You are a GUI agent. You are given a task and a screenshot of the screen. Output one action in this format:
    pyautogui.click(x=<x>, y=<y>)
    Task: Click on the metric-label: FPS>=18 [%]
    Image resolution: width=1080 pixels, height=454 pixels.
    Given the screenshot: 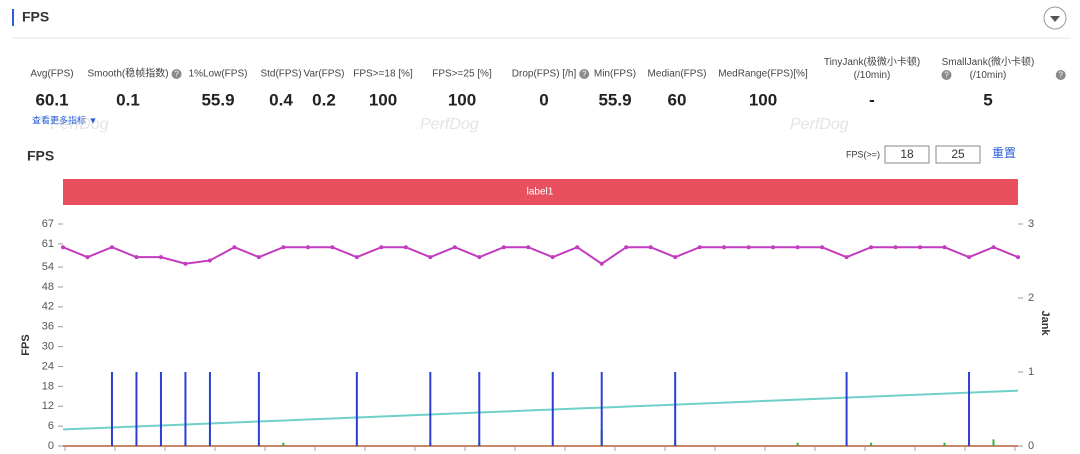 What is the action you would take?
    pyautogui.click(x=383, y=74)
    